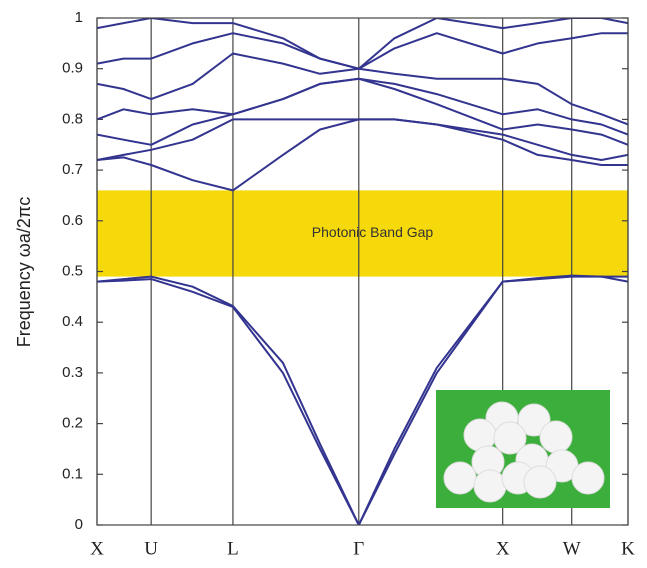 The height and width of the screenshot is (568, 647). What do you see at coordinates (72, 372) in the screenshot?
I see `y-tick-label: 0.3` at bounding box center [72, 372].